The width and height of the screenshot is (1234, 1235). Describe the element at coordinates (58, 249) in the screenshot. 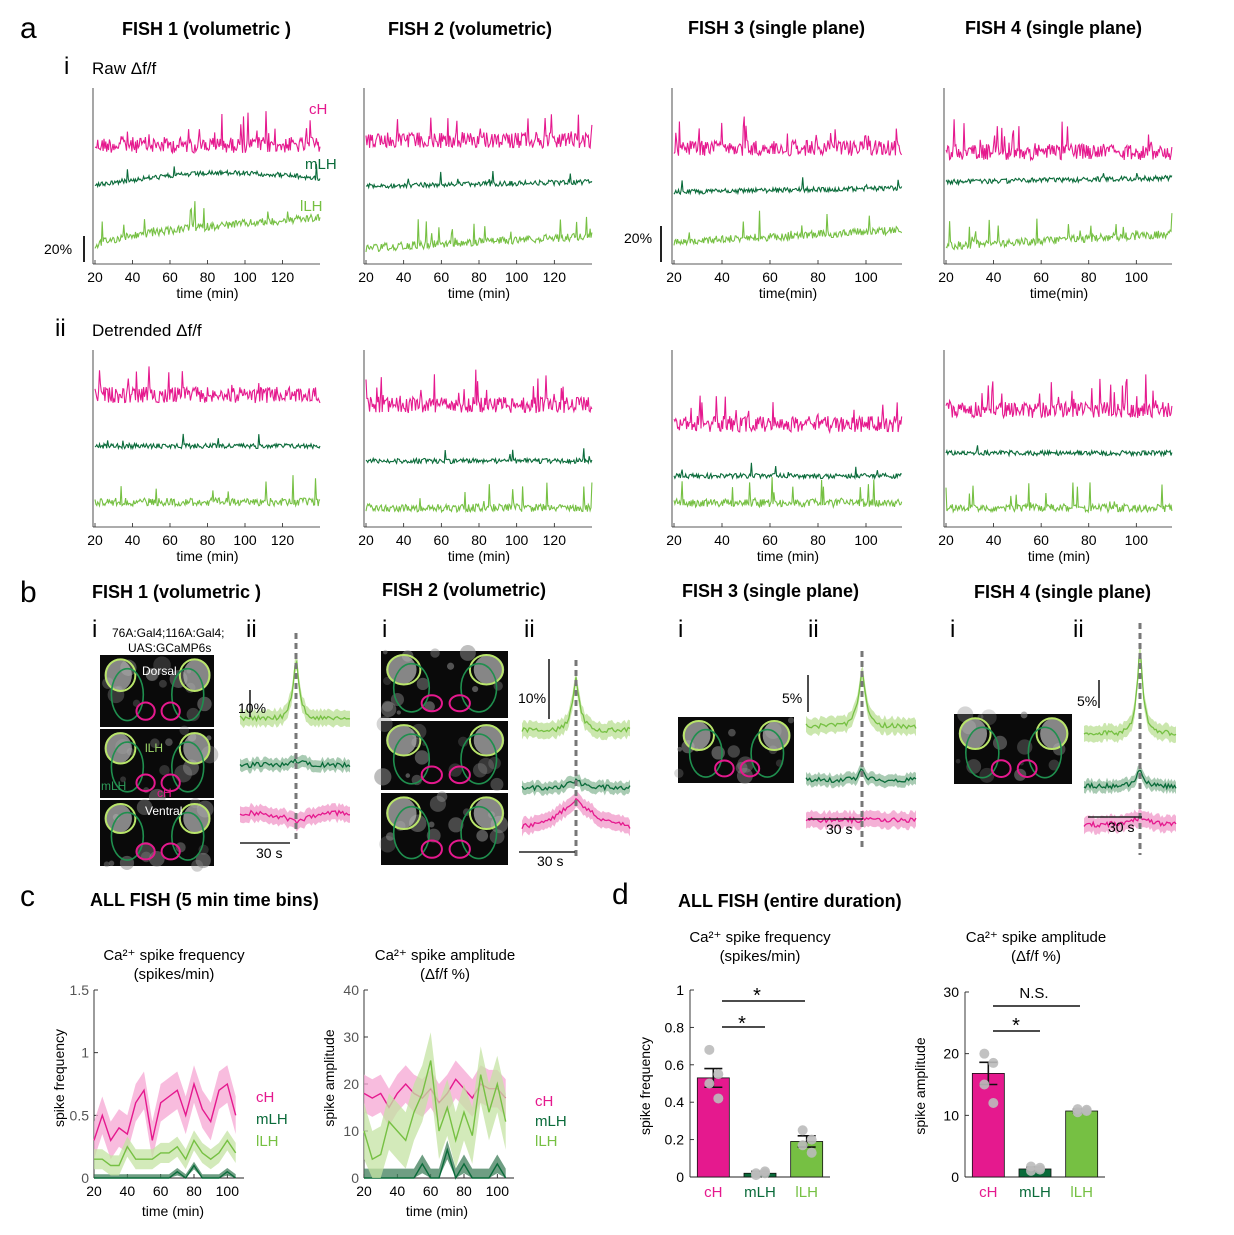

I see `scale-label-fish1: 20%` at that location.